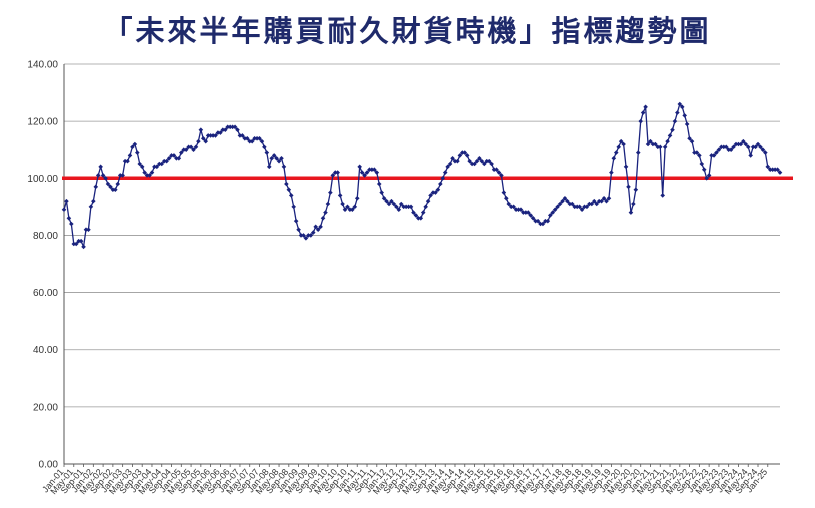 This screenshot has height=508, width=815. What do you see at coordinates (49, 465) in the screenshot?
I see `y-tick-label: 0.00` at bounding box center [49, 465].